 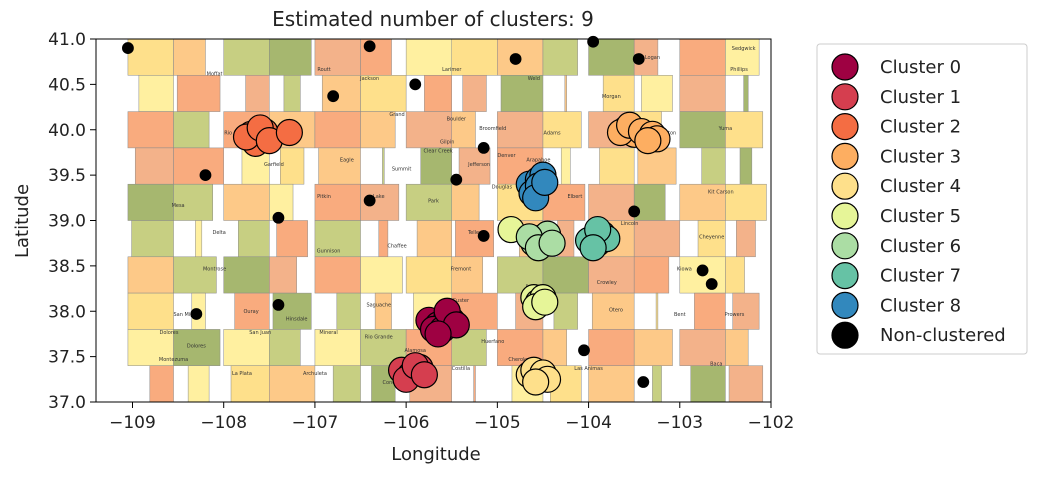 What do you see at coordinates (588, 423) in the screenshot?
I see `x-tick-label: −104` at bounding box center [588, 423].